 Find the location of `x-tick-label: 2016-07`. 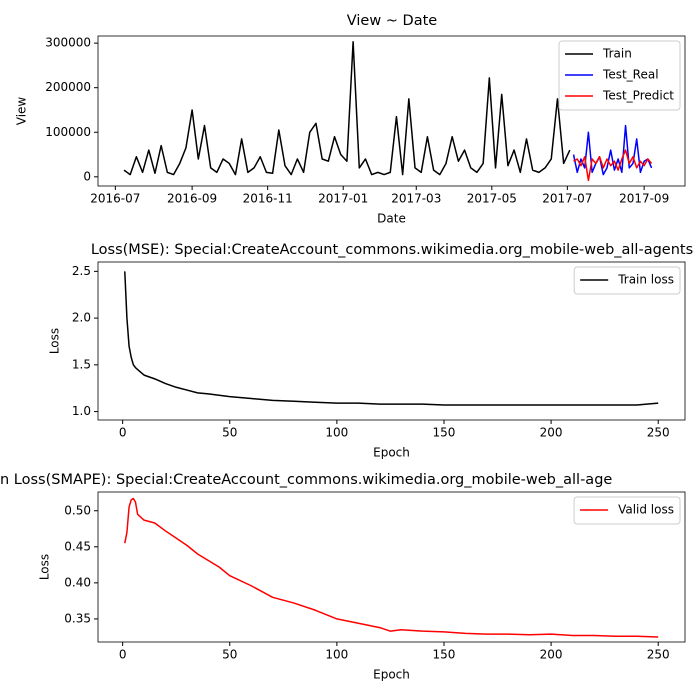

x-tick-label: 2016-07 is located at coordinates (115, 199).